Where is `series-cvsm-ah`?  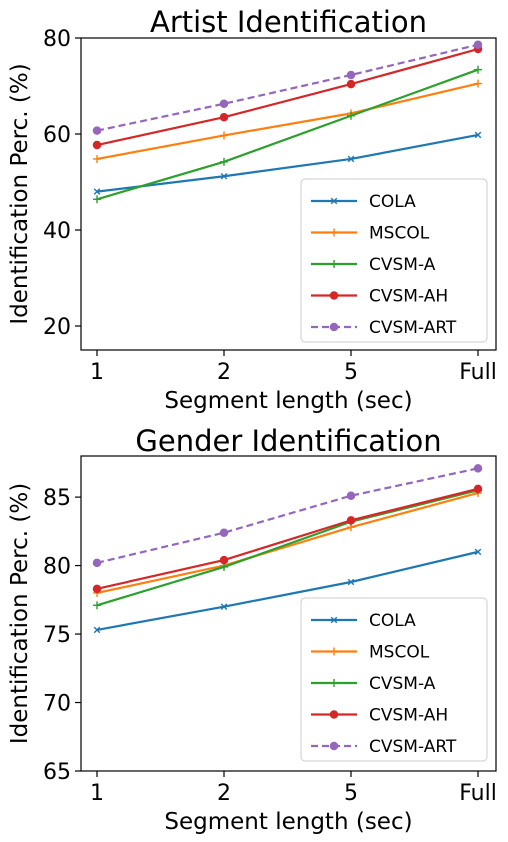
series-cvsm-ah is located at coordinates (287, 539).